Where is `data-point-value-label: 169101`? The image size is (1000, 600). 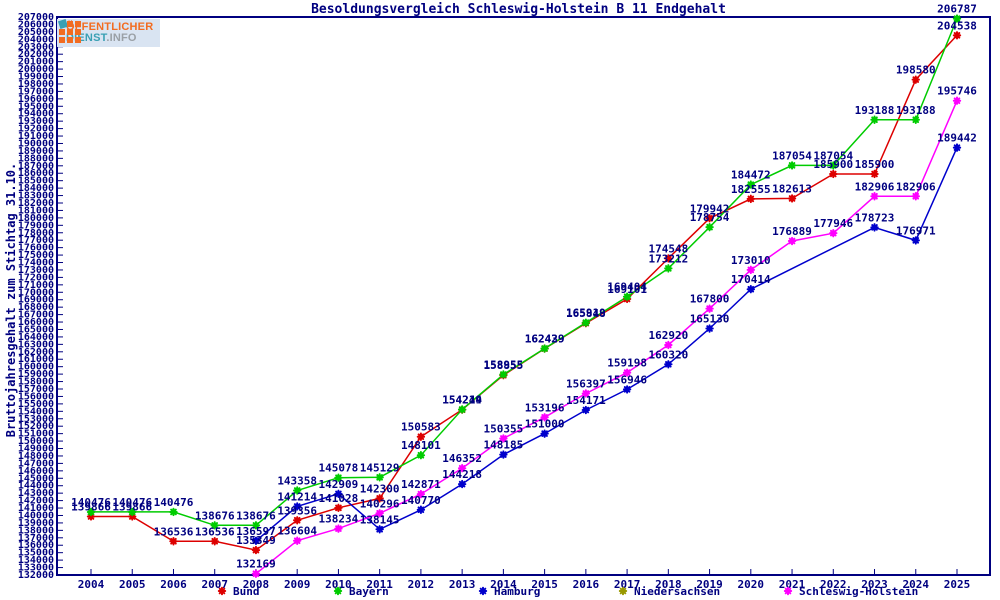
data-point-value-label: 169101 is located at coordinates (627, 289).